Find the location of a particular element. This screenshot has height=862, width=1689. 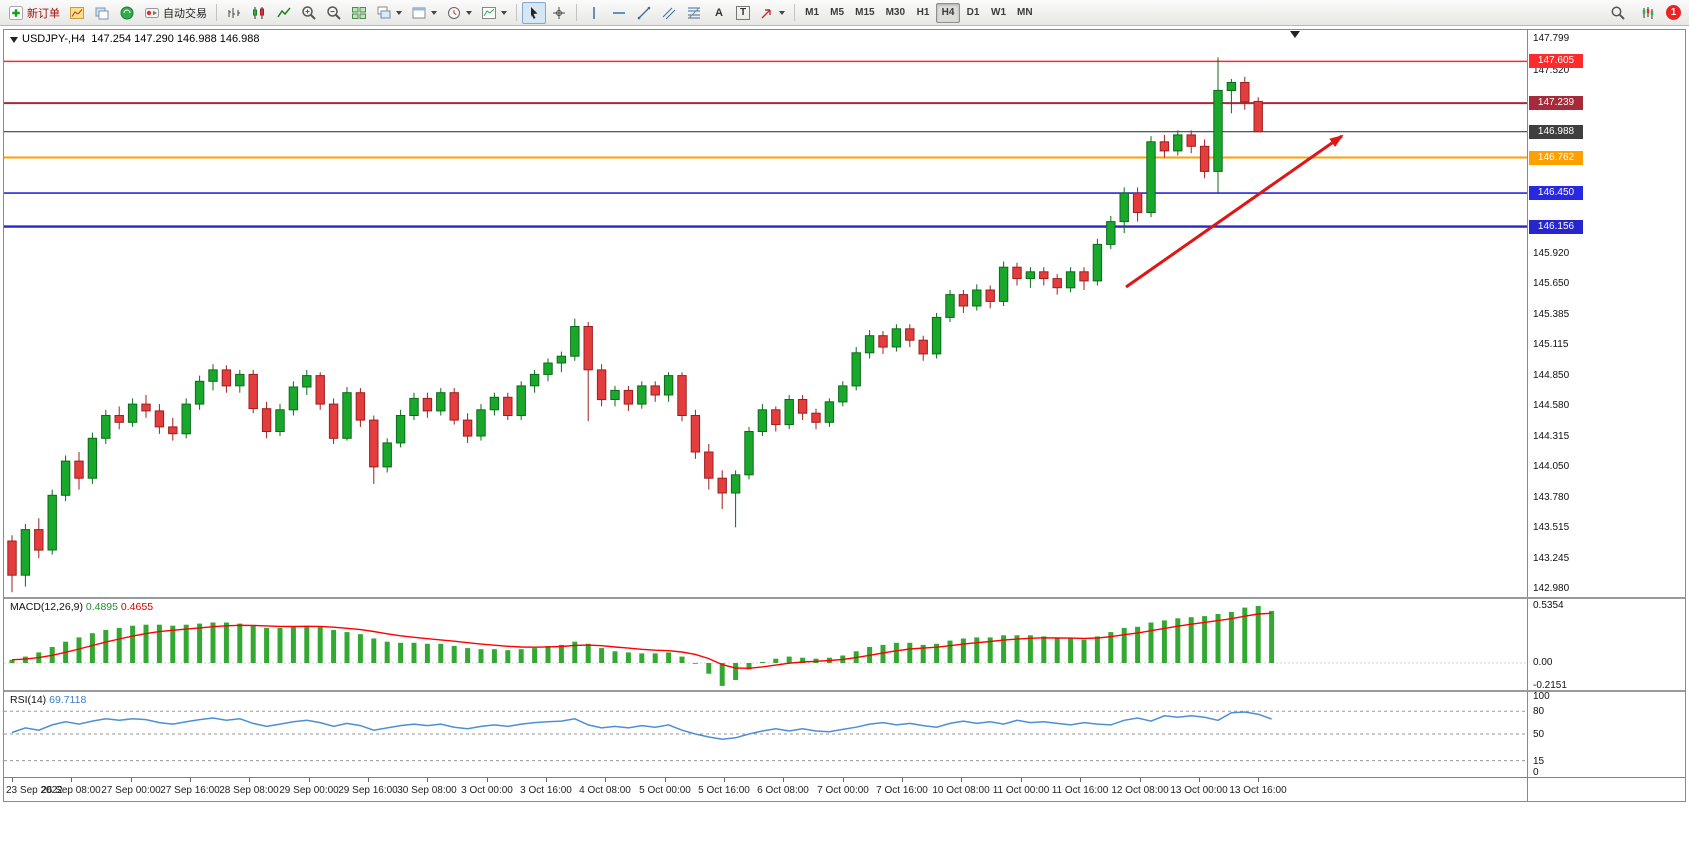

profiles-button is located at coordinates (102, 13).